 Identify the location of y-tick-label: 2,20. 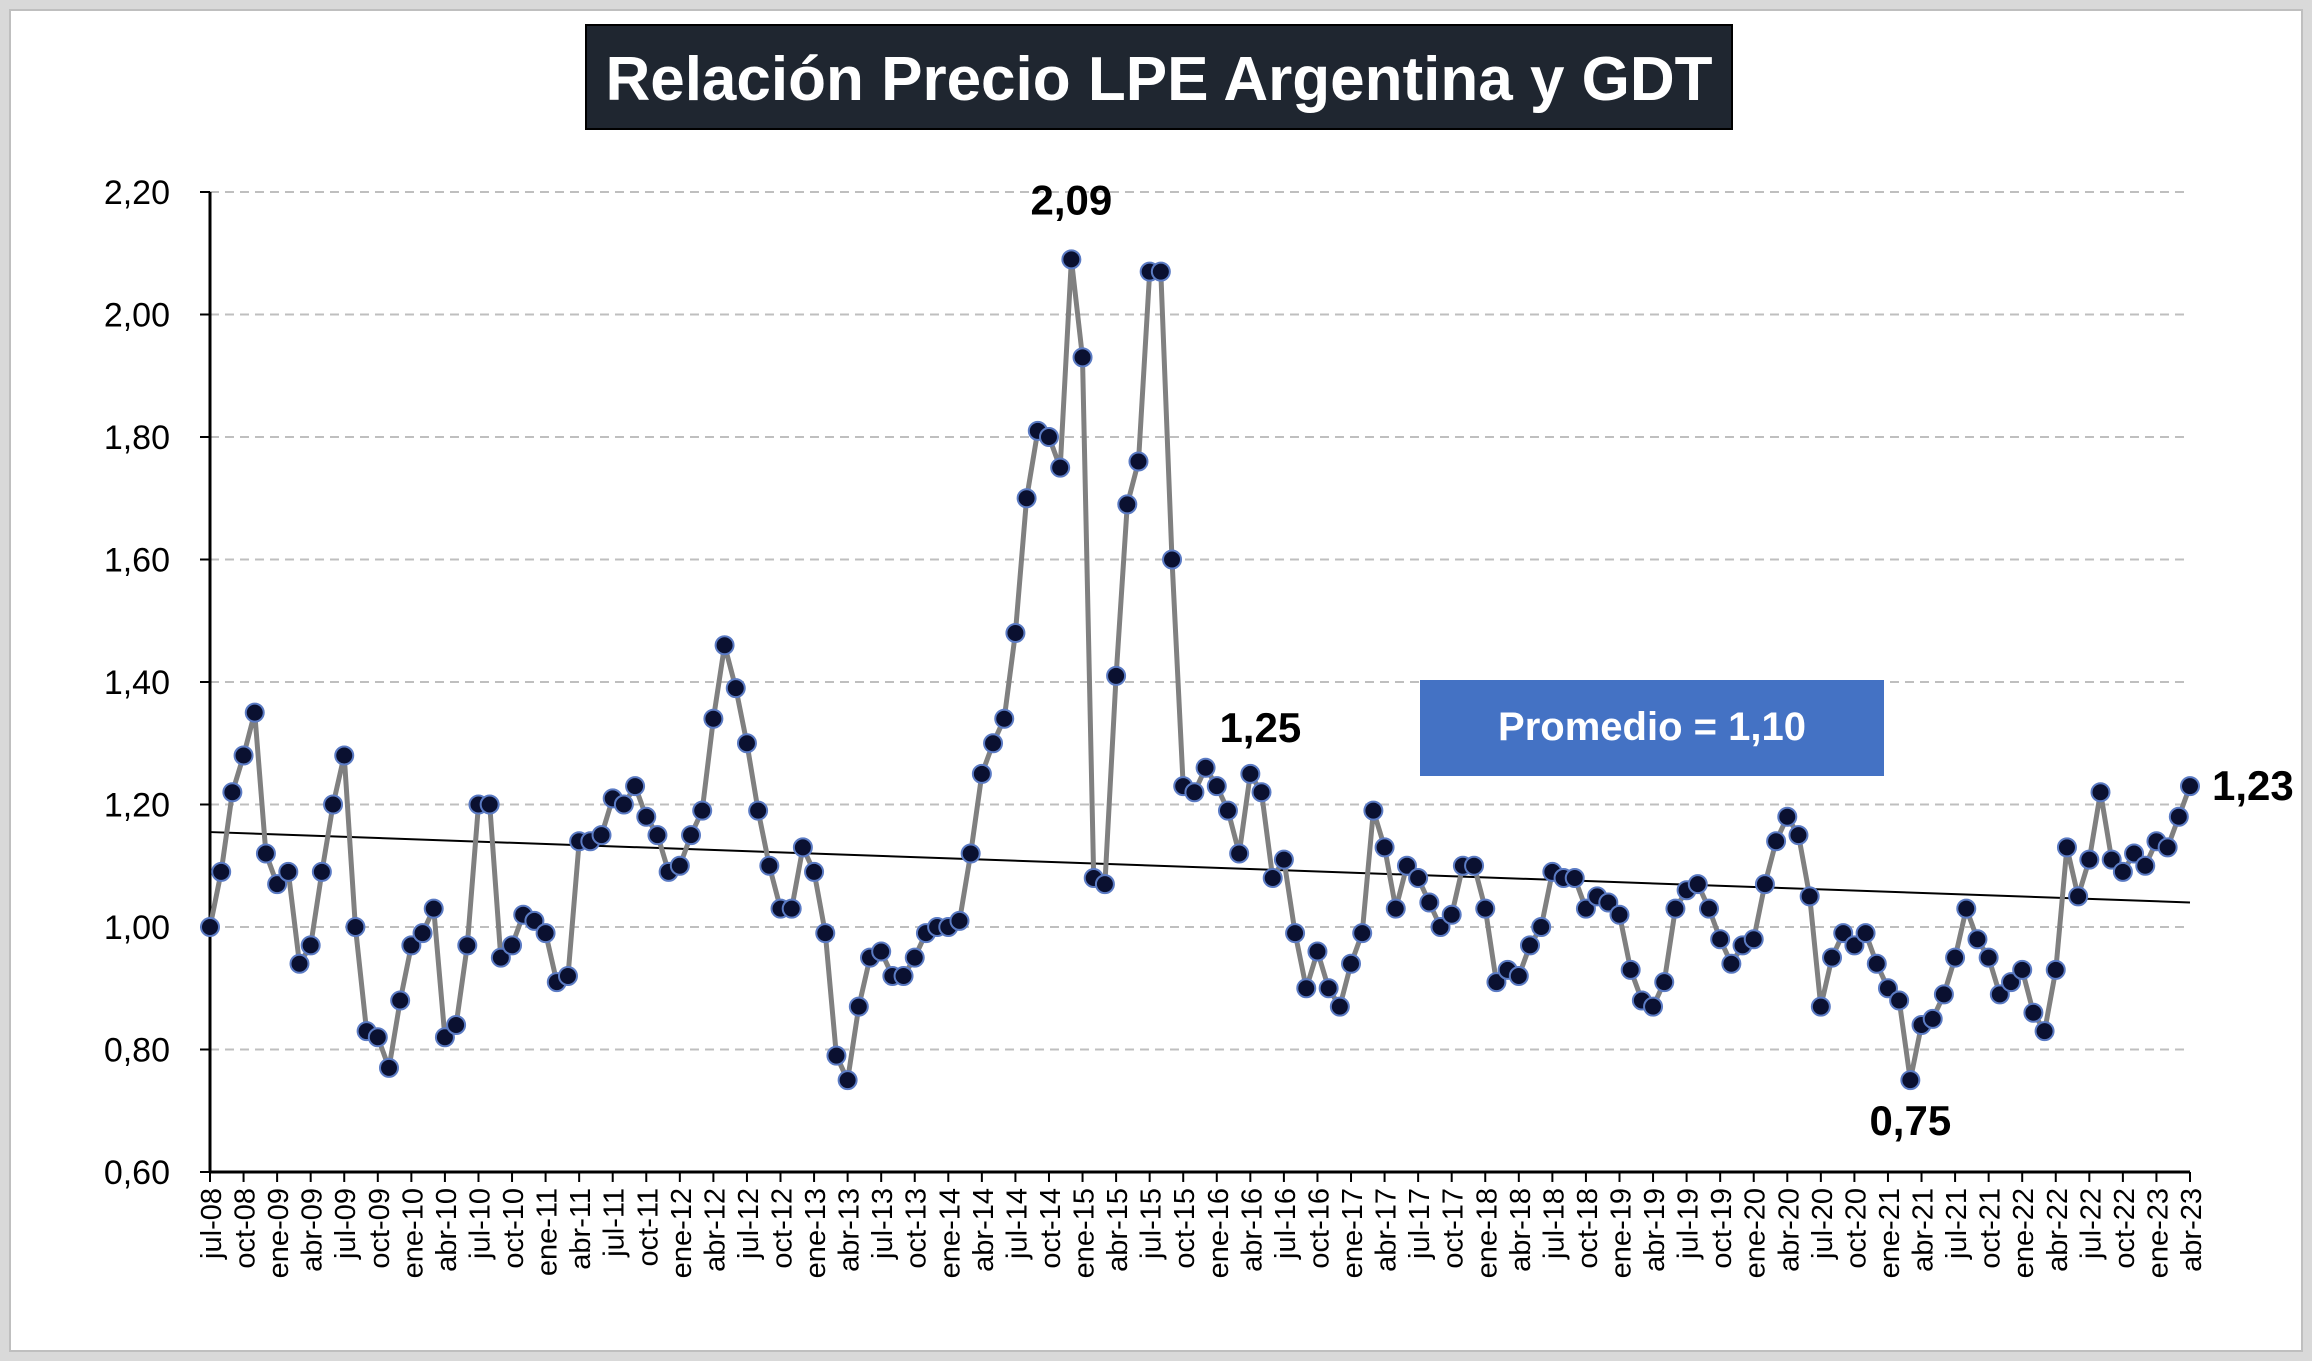
(137, 193).